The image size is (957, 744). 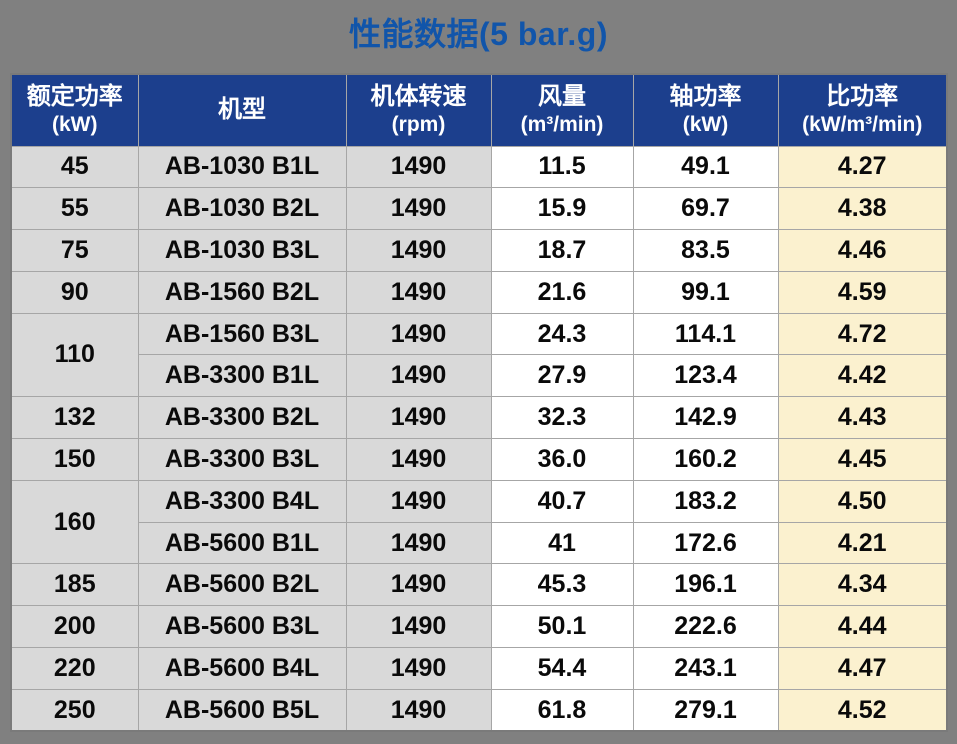 I want to click on col-header-title: 风量, so click(x=562, y=97).